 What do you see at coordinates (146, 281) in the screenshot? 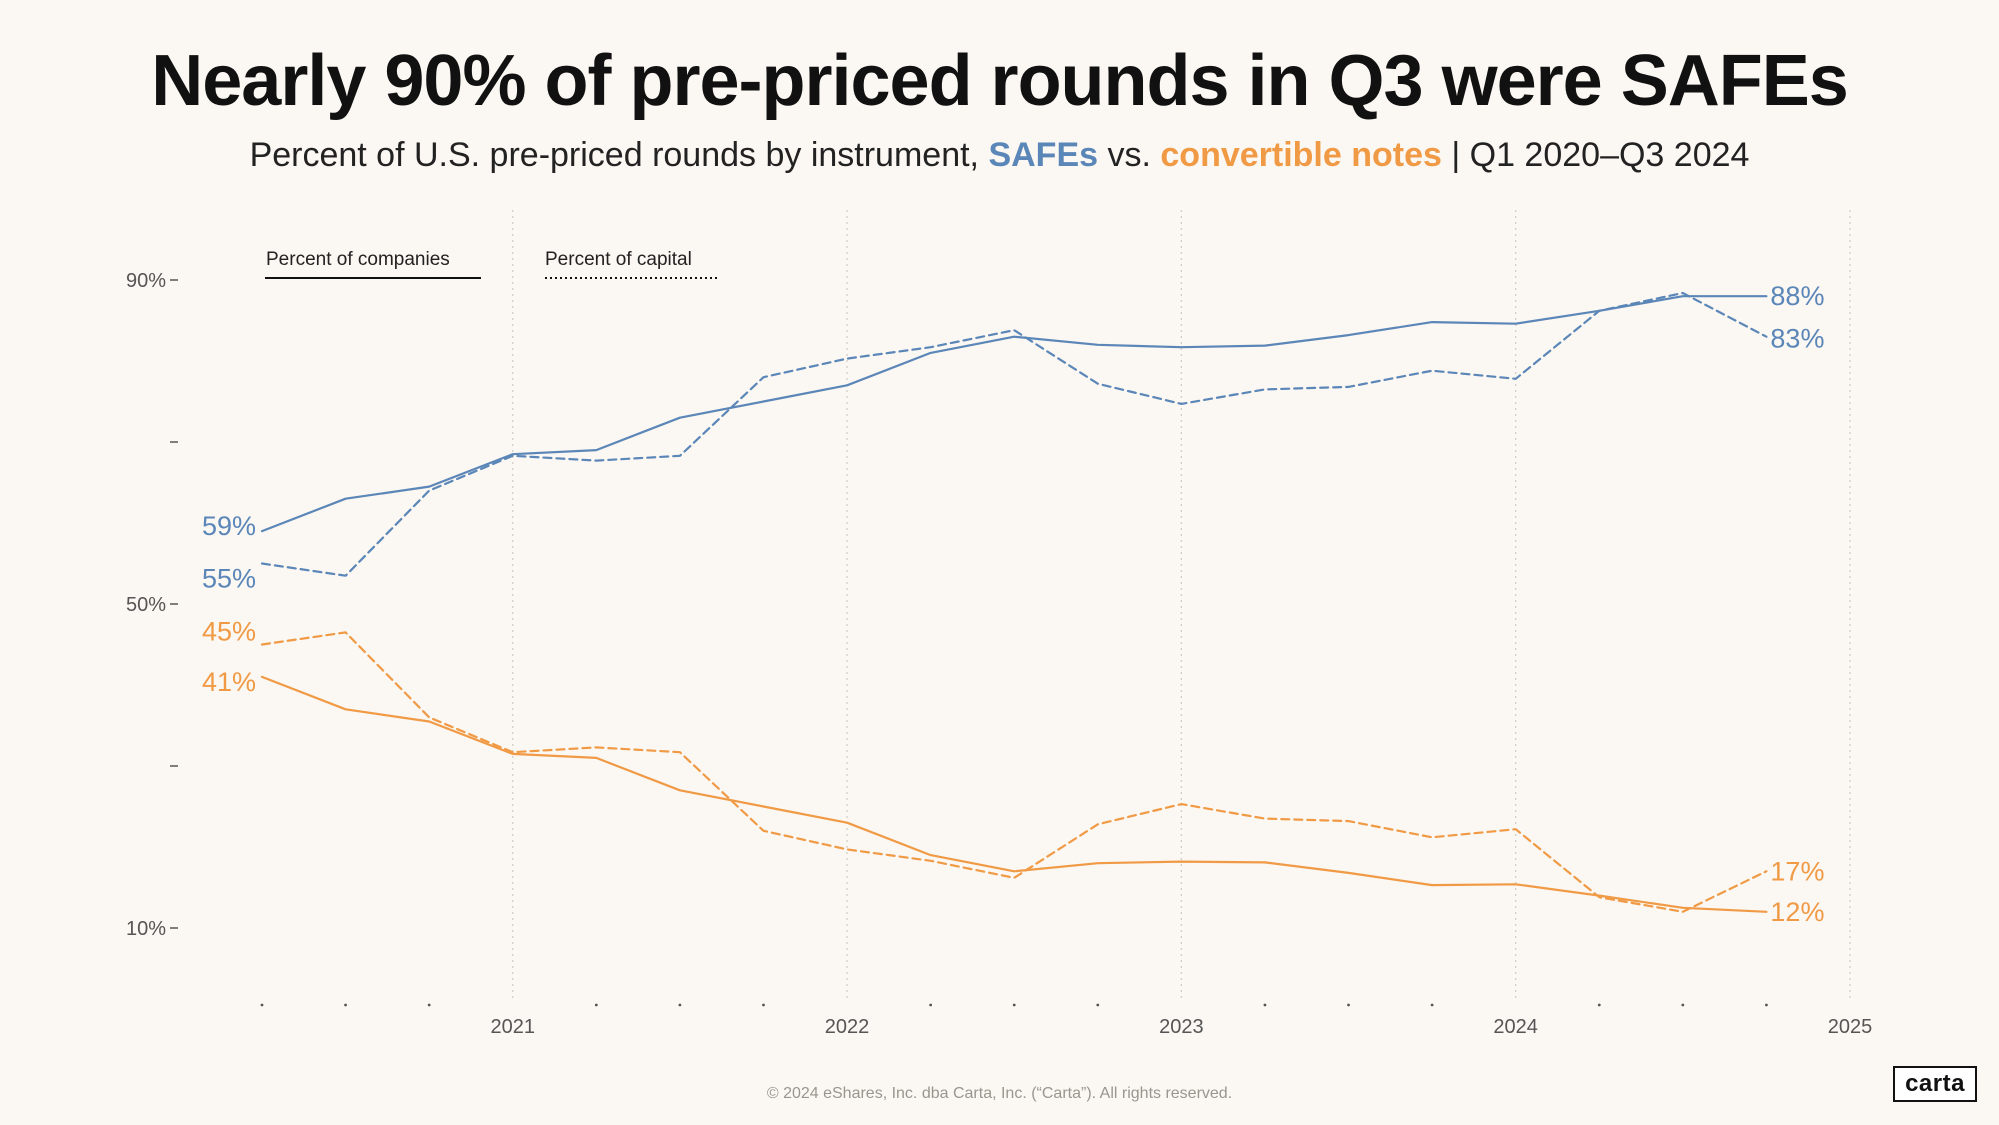
I see `y-tick-label-90%: 90%` at bounding box center [146, 281].